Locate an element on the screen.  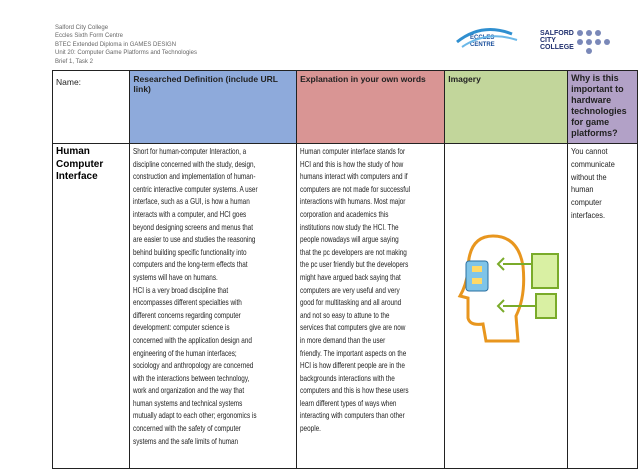
text-line: beyond designing screens and menus that is located at coordinates (193, 227).